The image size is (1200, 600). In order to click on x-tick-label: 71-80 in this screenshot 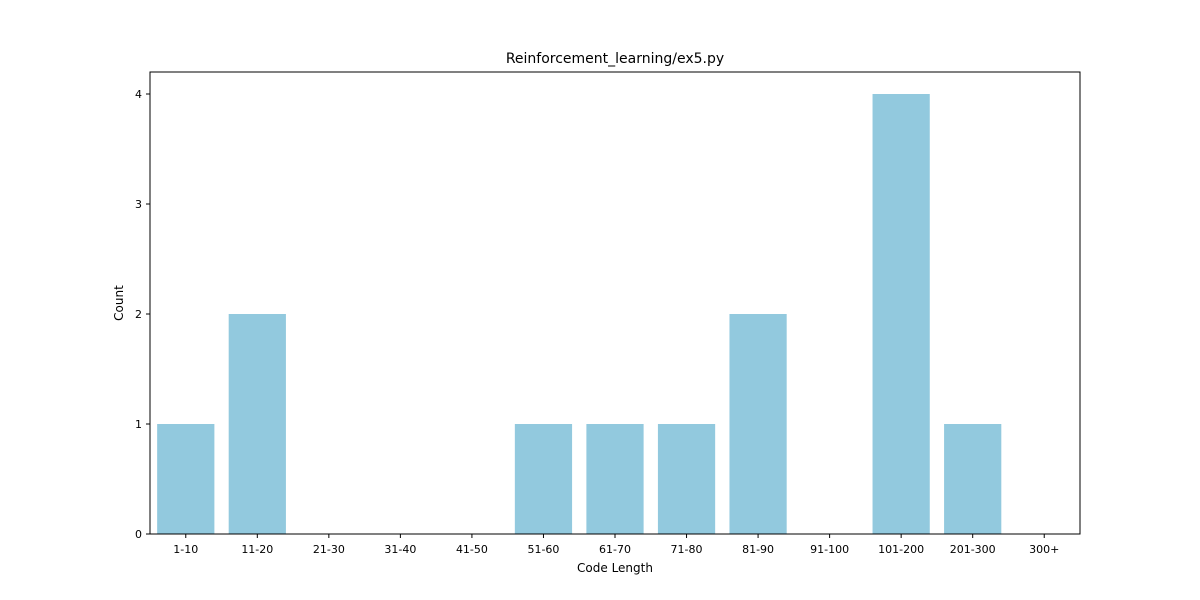, I will do `click(687, 549)`.